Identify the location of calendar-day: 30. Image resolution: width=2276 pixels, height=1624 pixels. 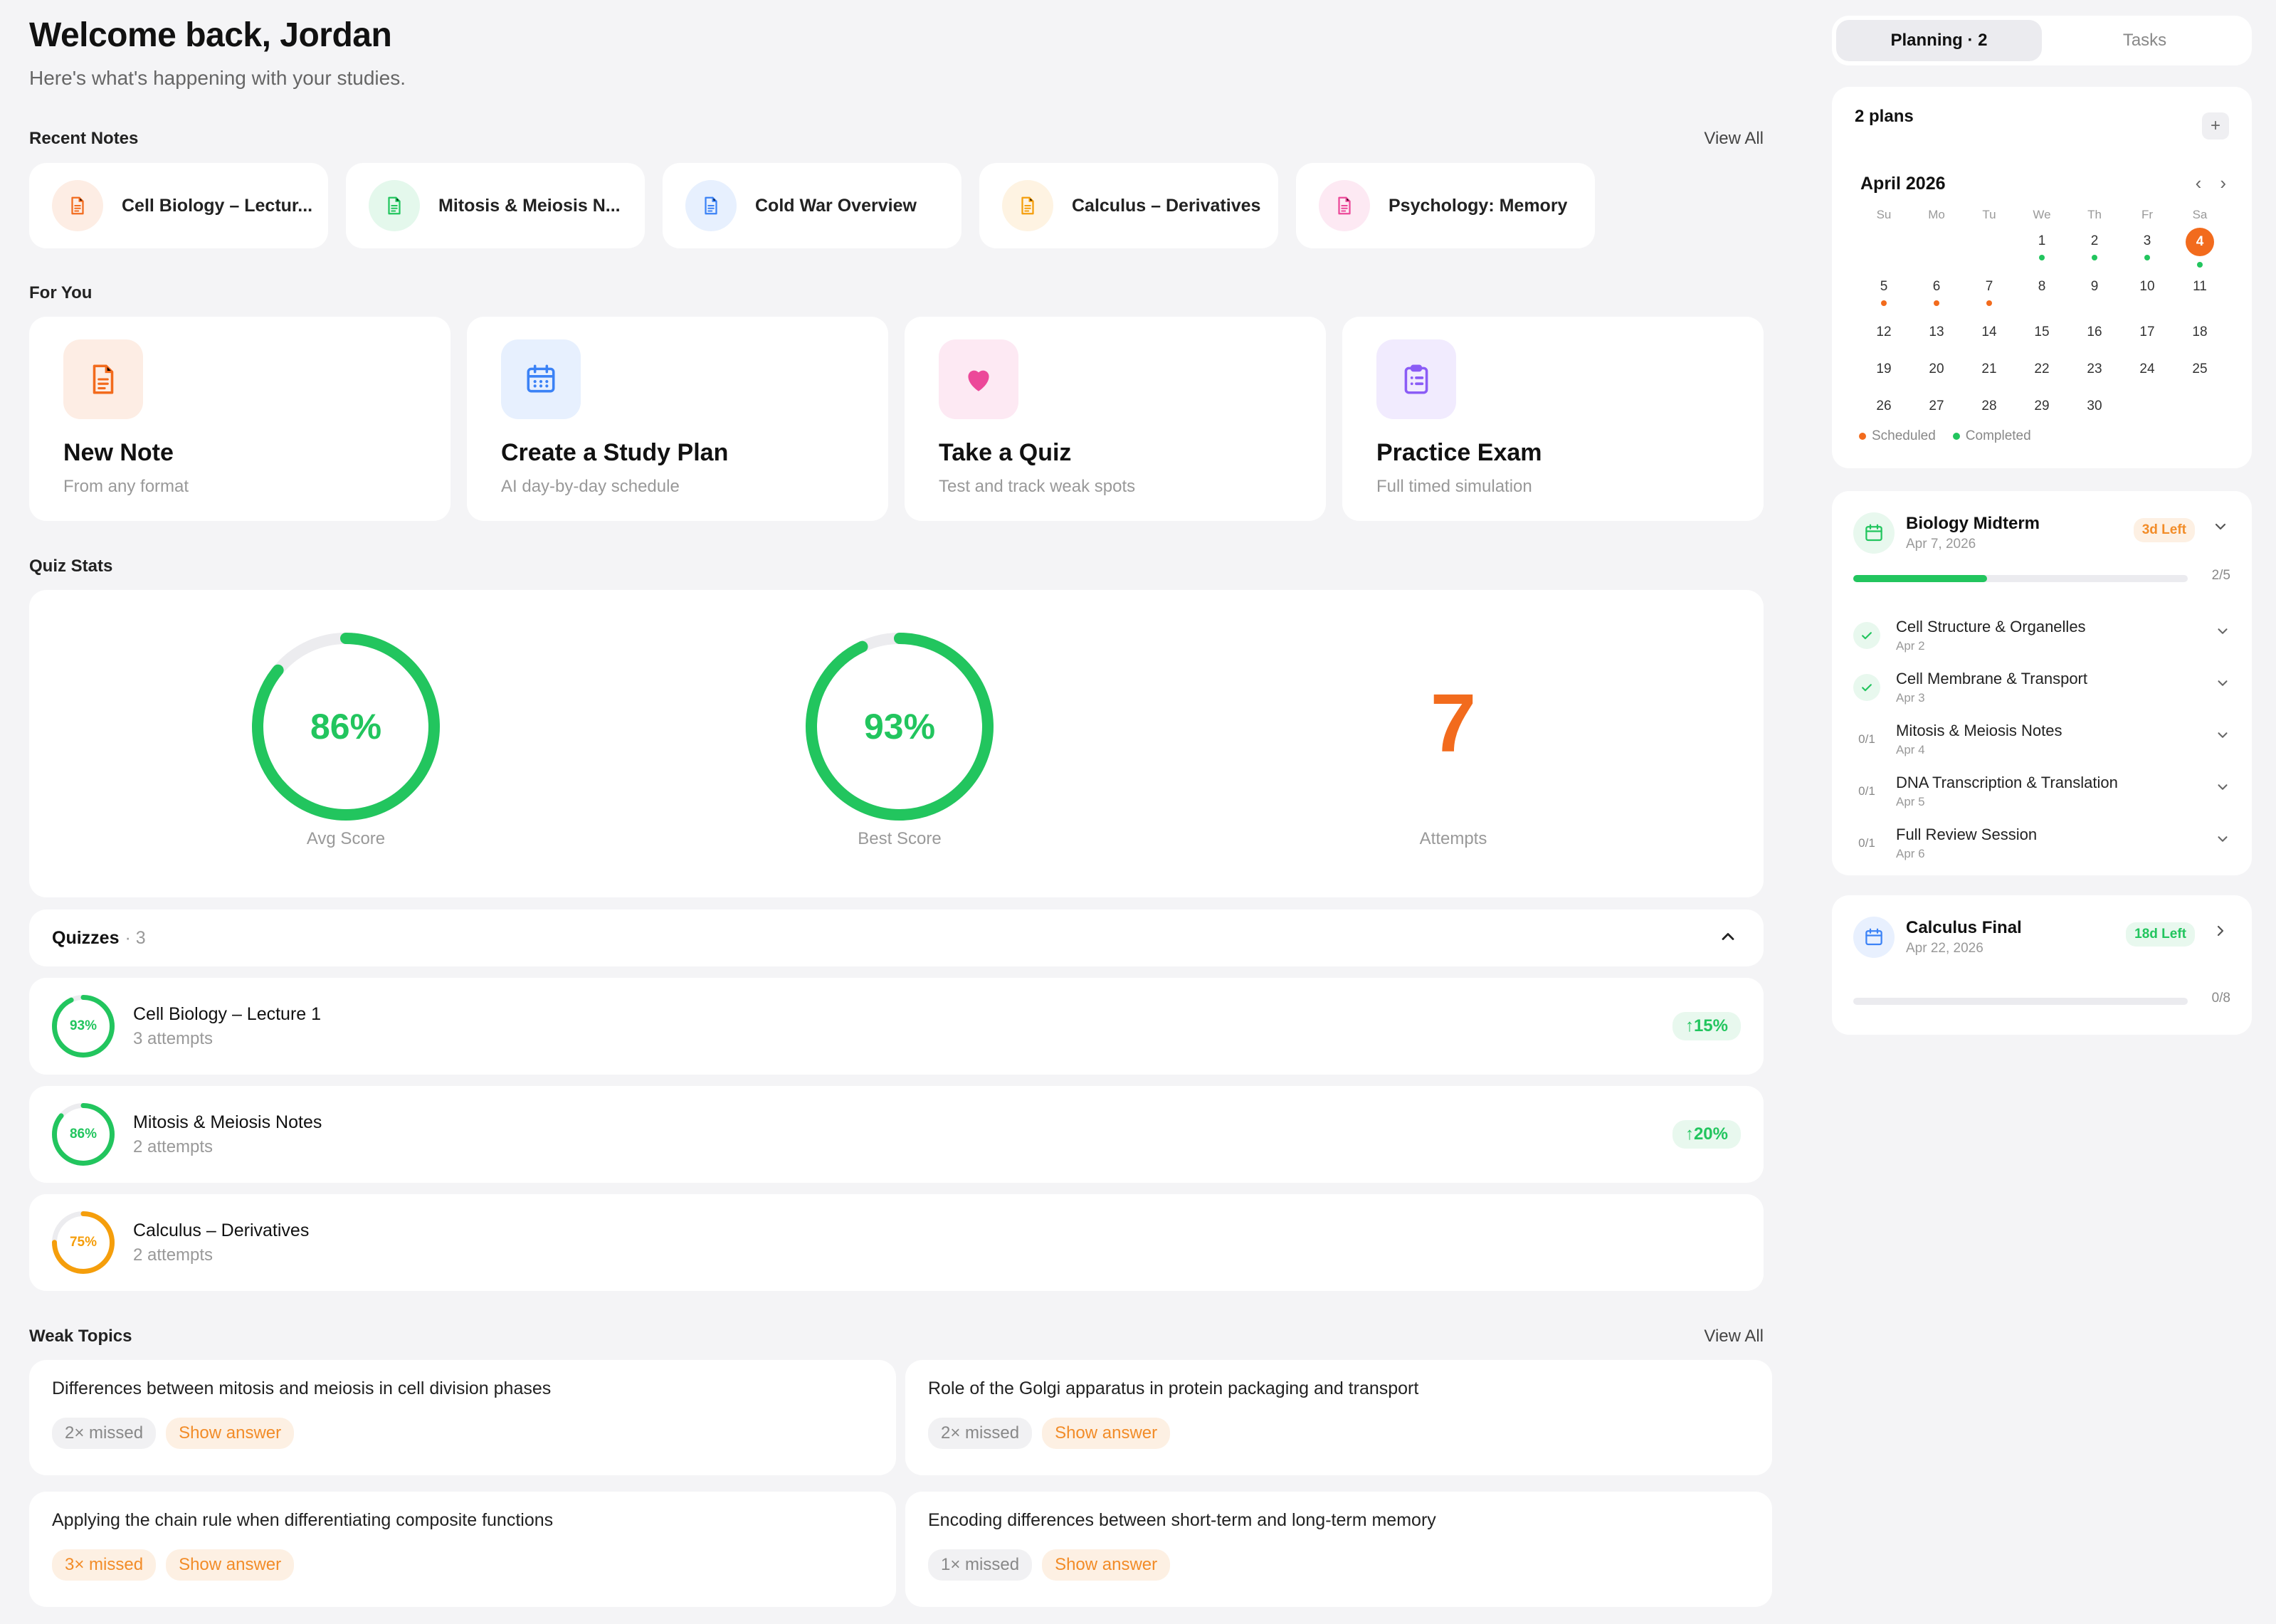
(2094, 406).